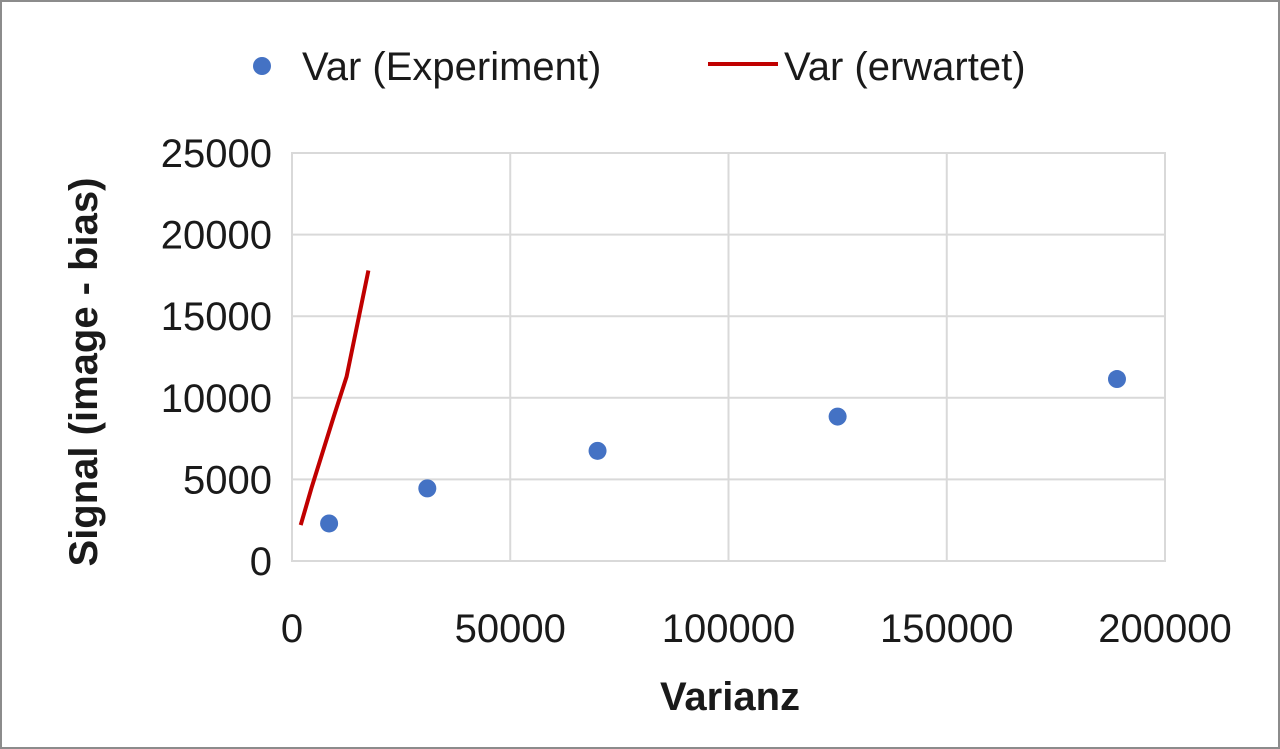 This screenshot has height=749, width=1280. I want to click on y-tick-label: 15000, so click(216, 317).